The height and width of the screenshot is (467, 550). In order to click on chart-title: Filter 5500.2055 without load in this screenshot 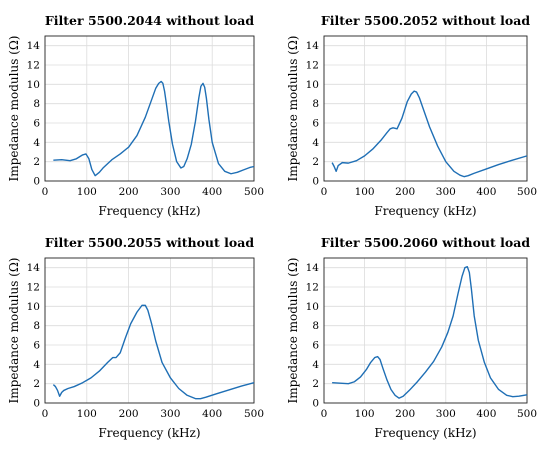, I will do `click(149, 242)`.